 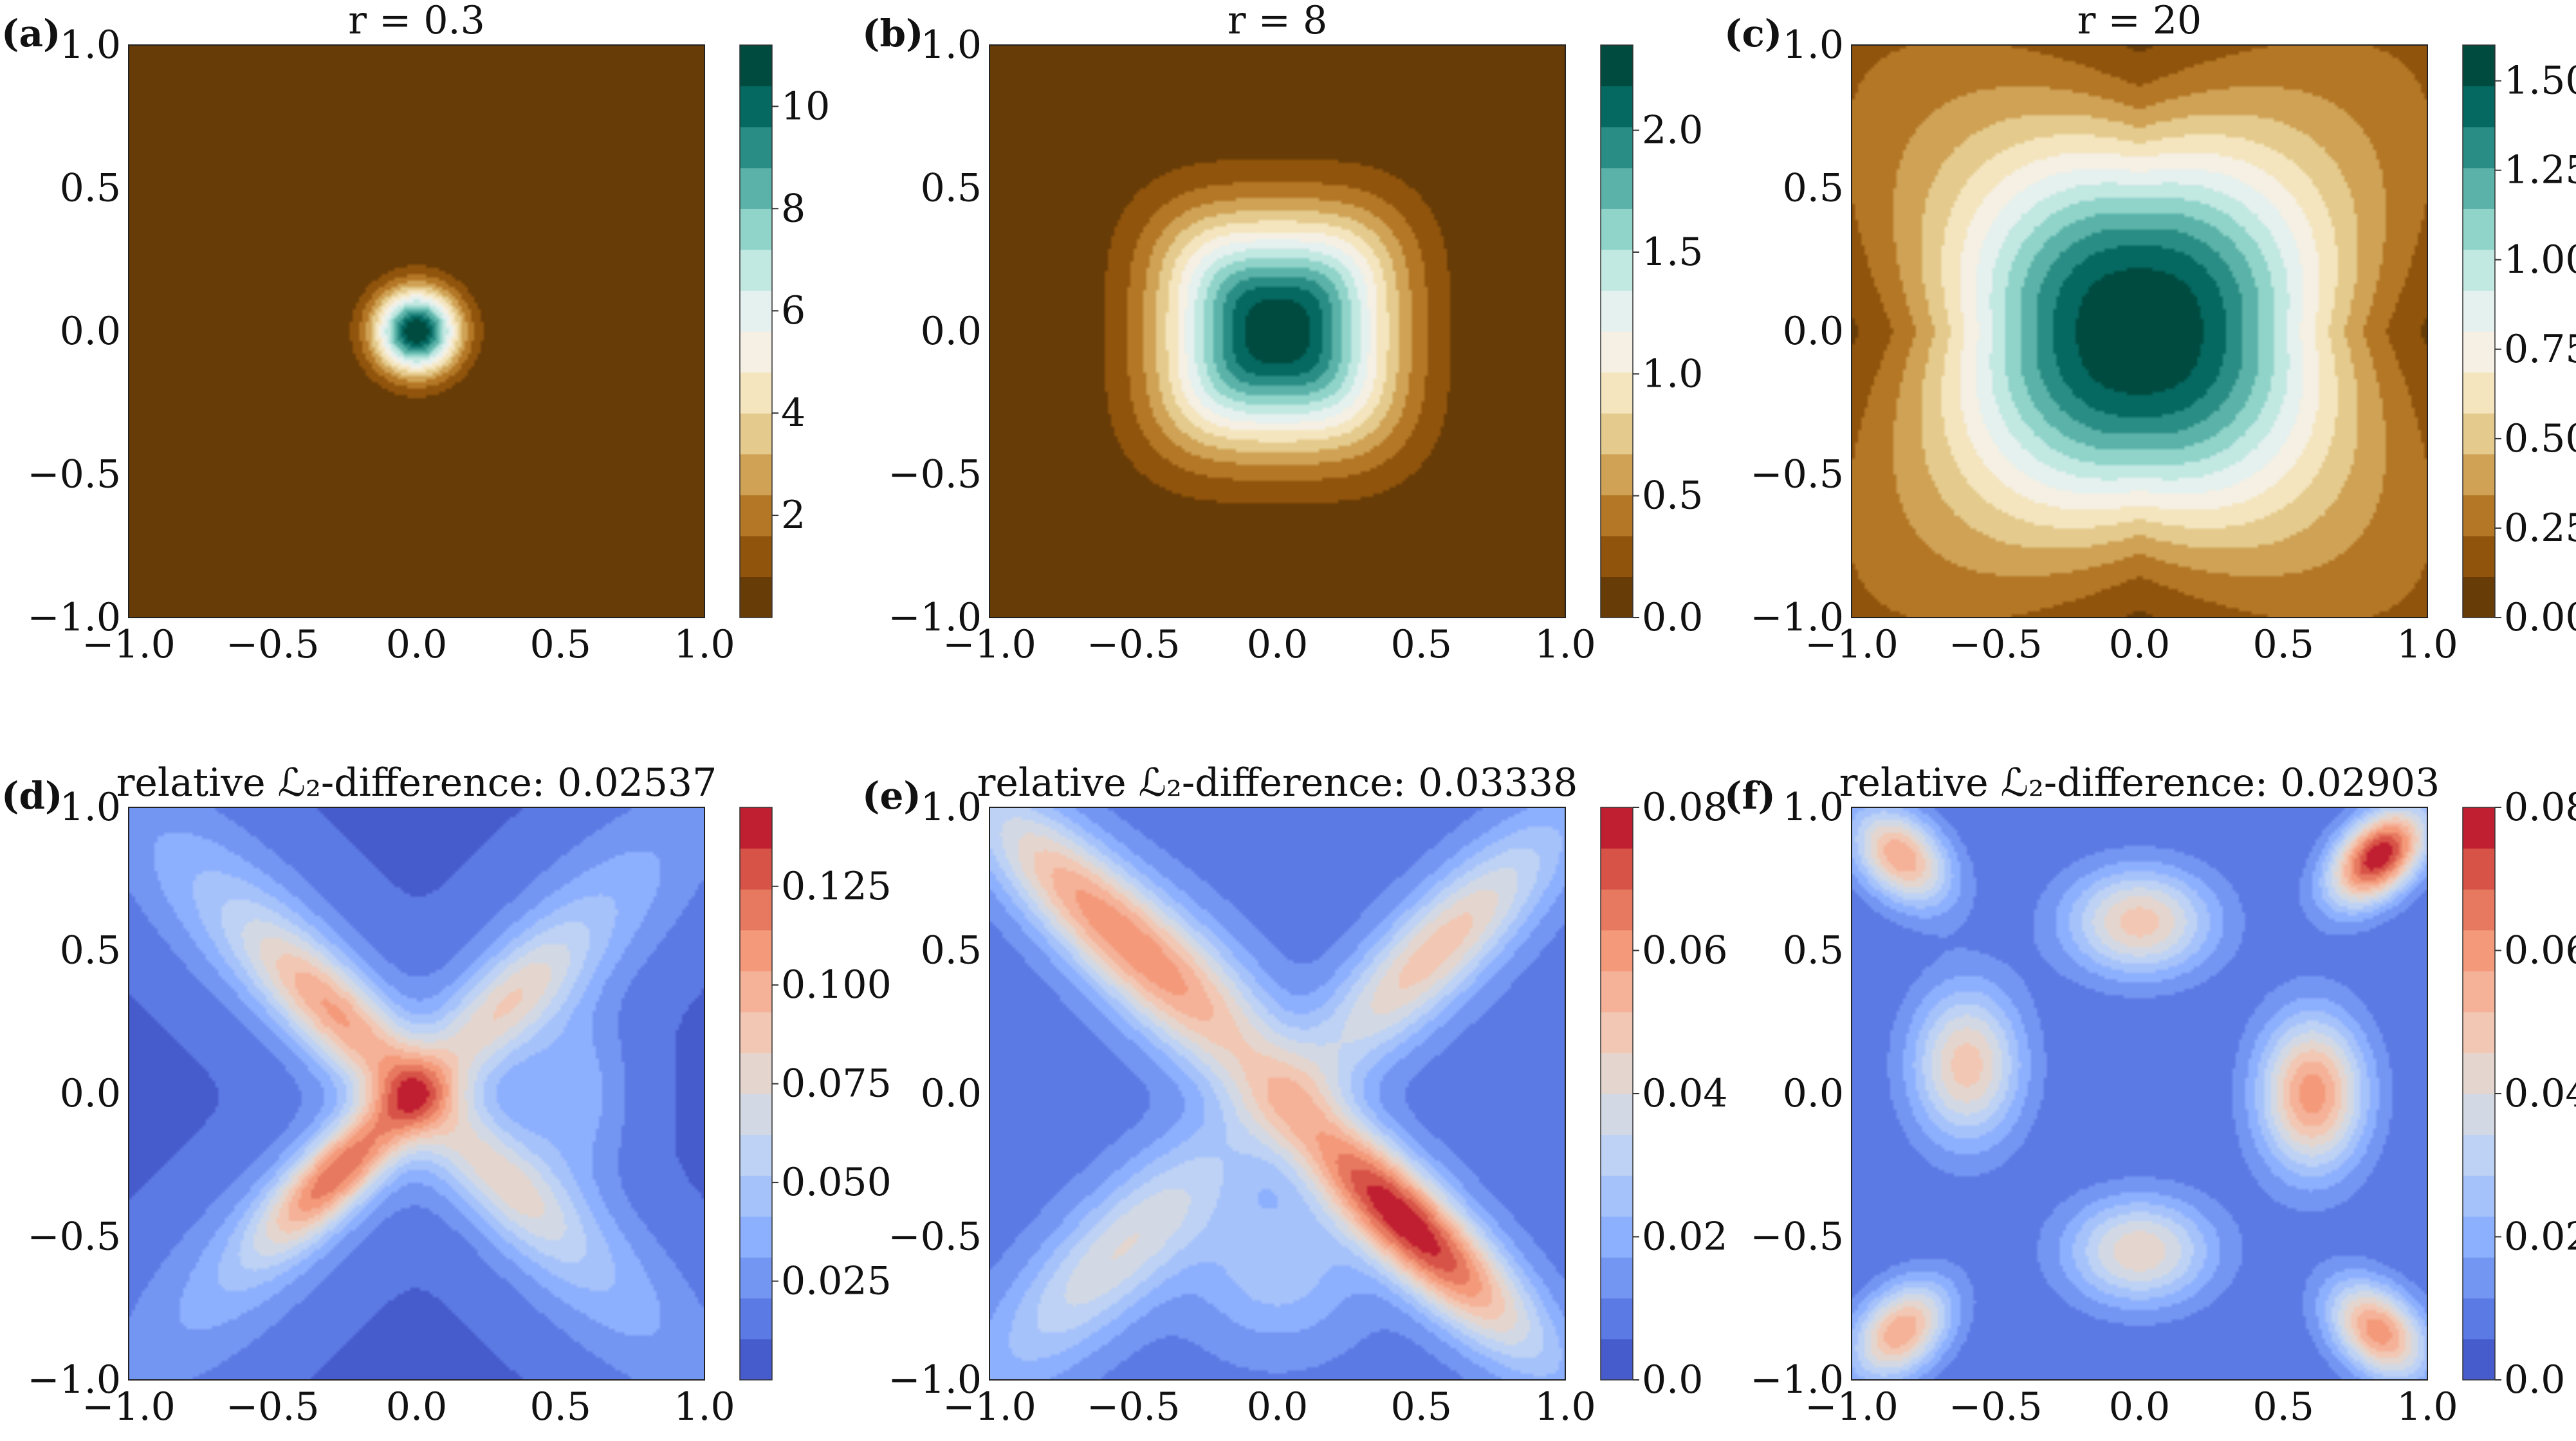 What do you see at coordinates (2540, 617) in the screenshot?
I see `colorbar-tick-label: 0.00` at bounding box center [2540, 617].